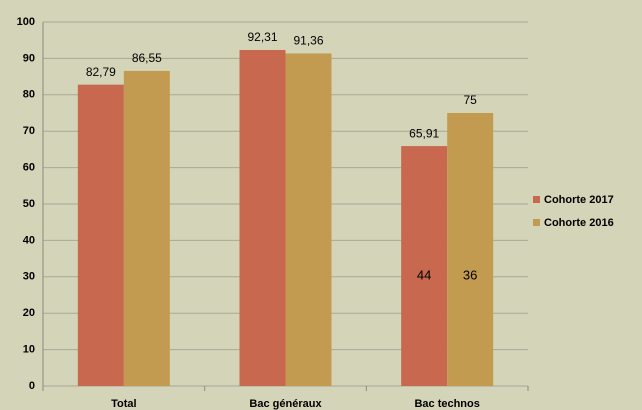  What do you see at coordinates (29, 131) in the screenshot?
I see `y-tick-label: 70` at bounding box center [29, 131].